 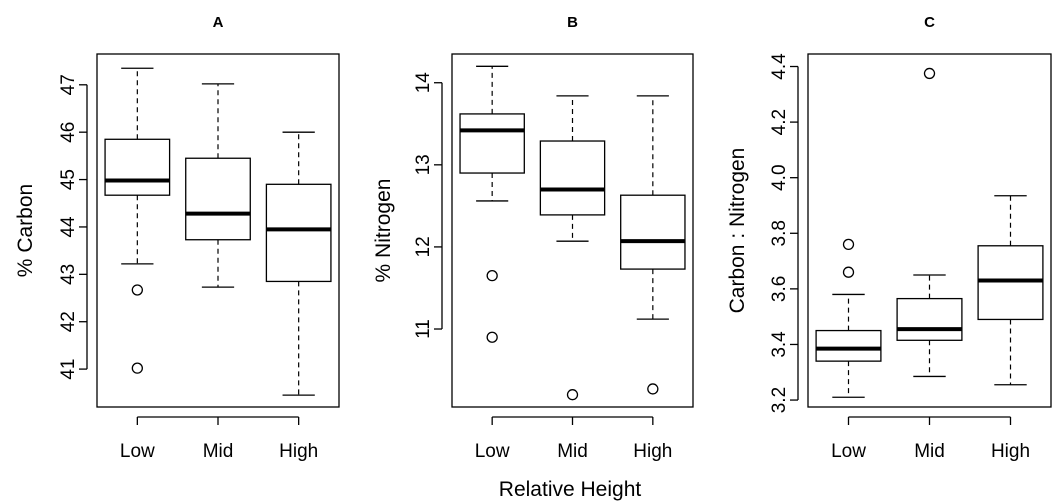 What do you see at coordinates (779, 66) in the screenshot?
I see `y-tick-label: 4.4` at bounding box center [779, 66].